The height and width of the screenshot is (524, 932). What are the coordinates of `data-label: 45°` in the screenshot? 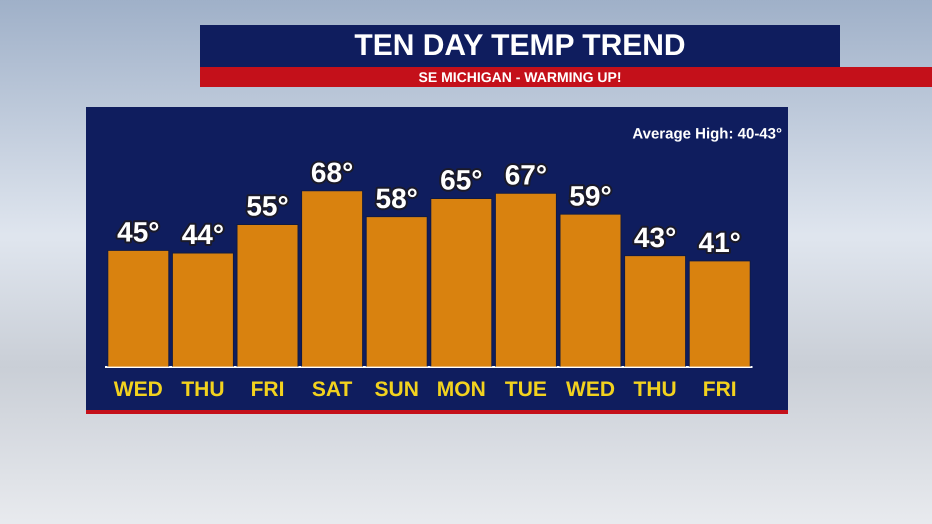 It's located at (138, 232).